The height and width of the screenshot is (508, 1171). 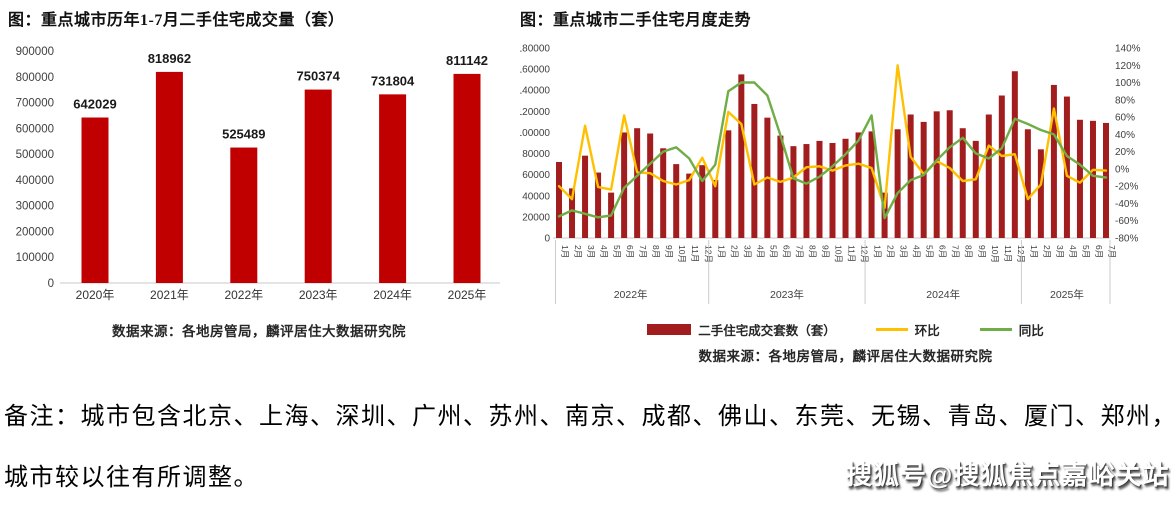 What do you see at coordinates (169, 295) in the screenshot?
I see `year-axis-label: 2021年` at bounding box center [169, 295].